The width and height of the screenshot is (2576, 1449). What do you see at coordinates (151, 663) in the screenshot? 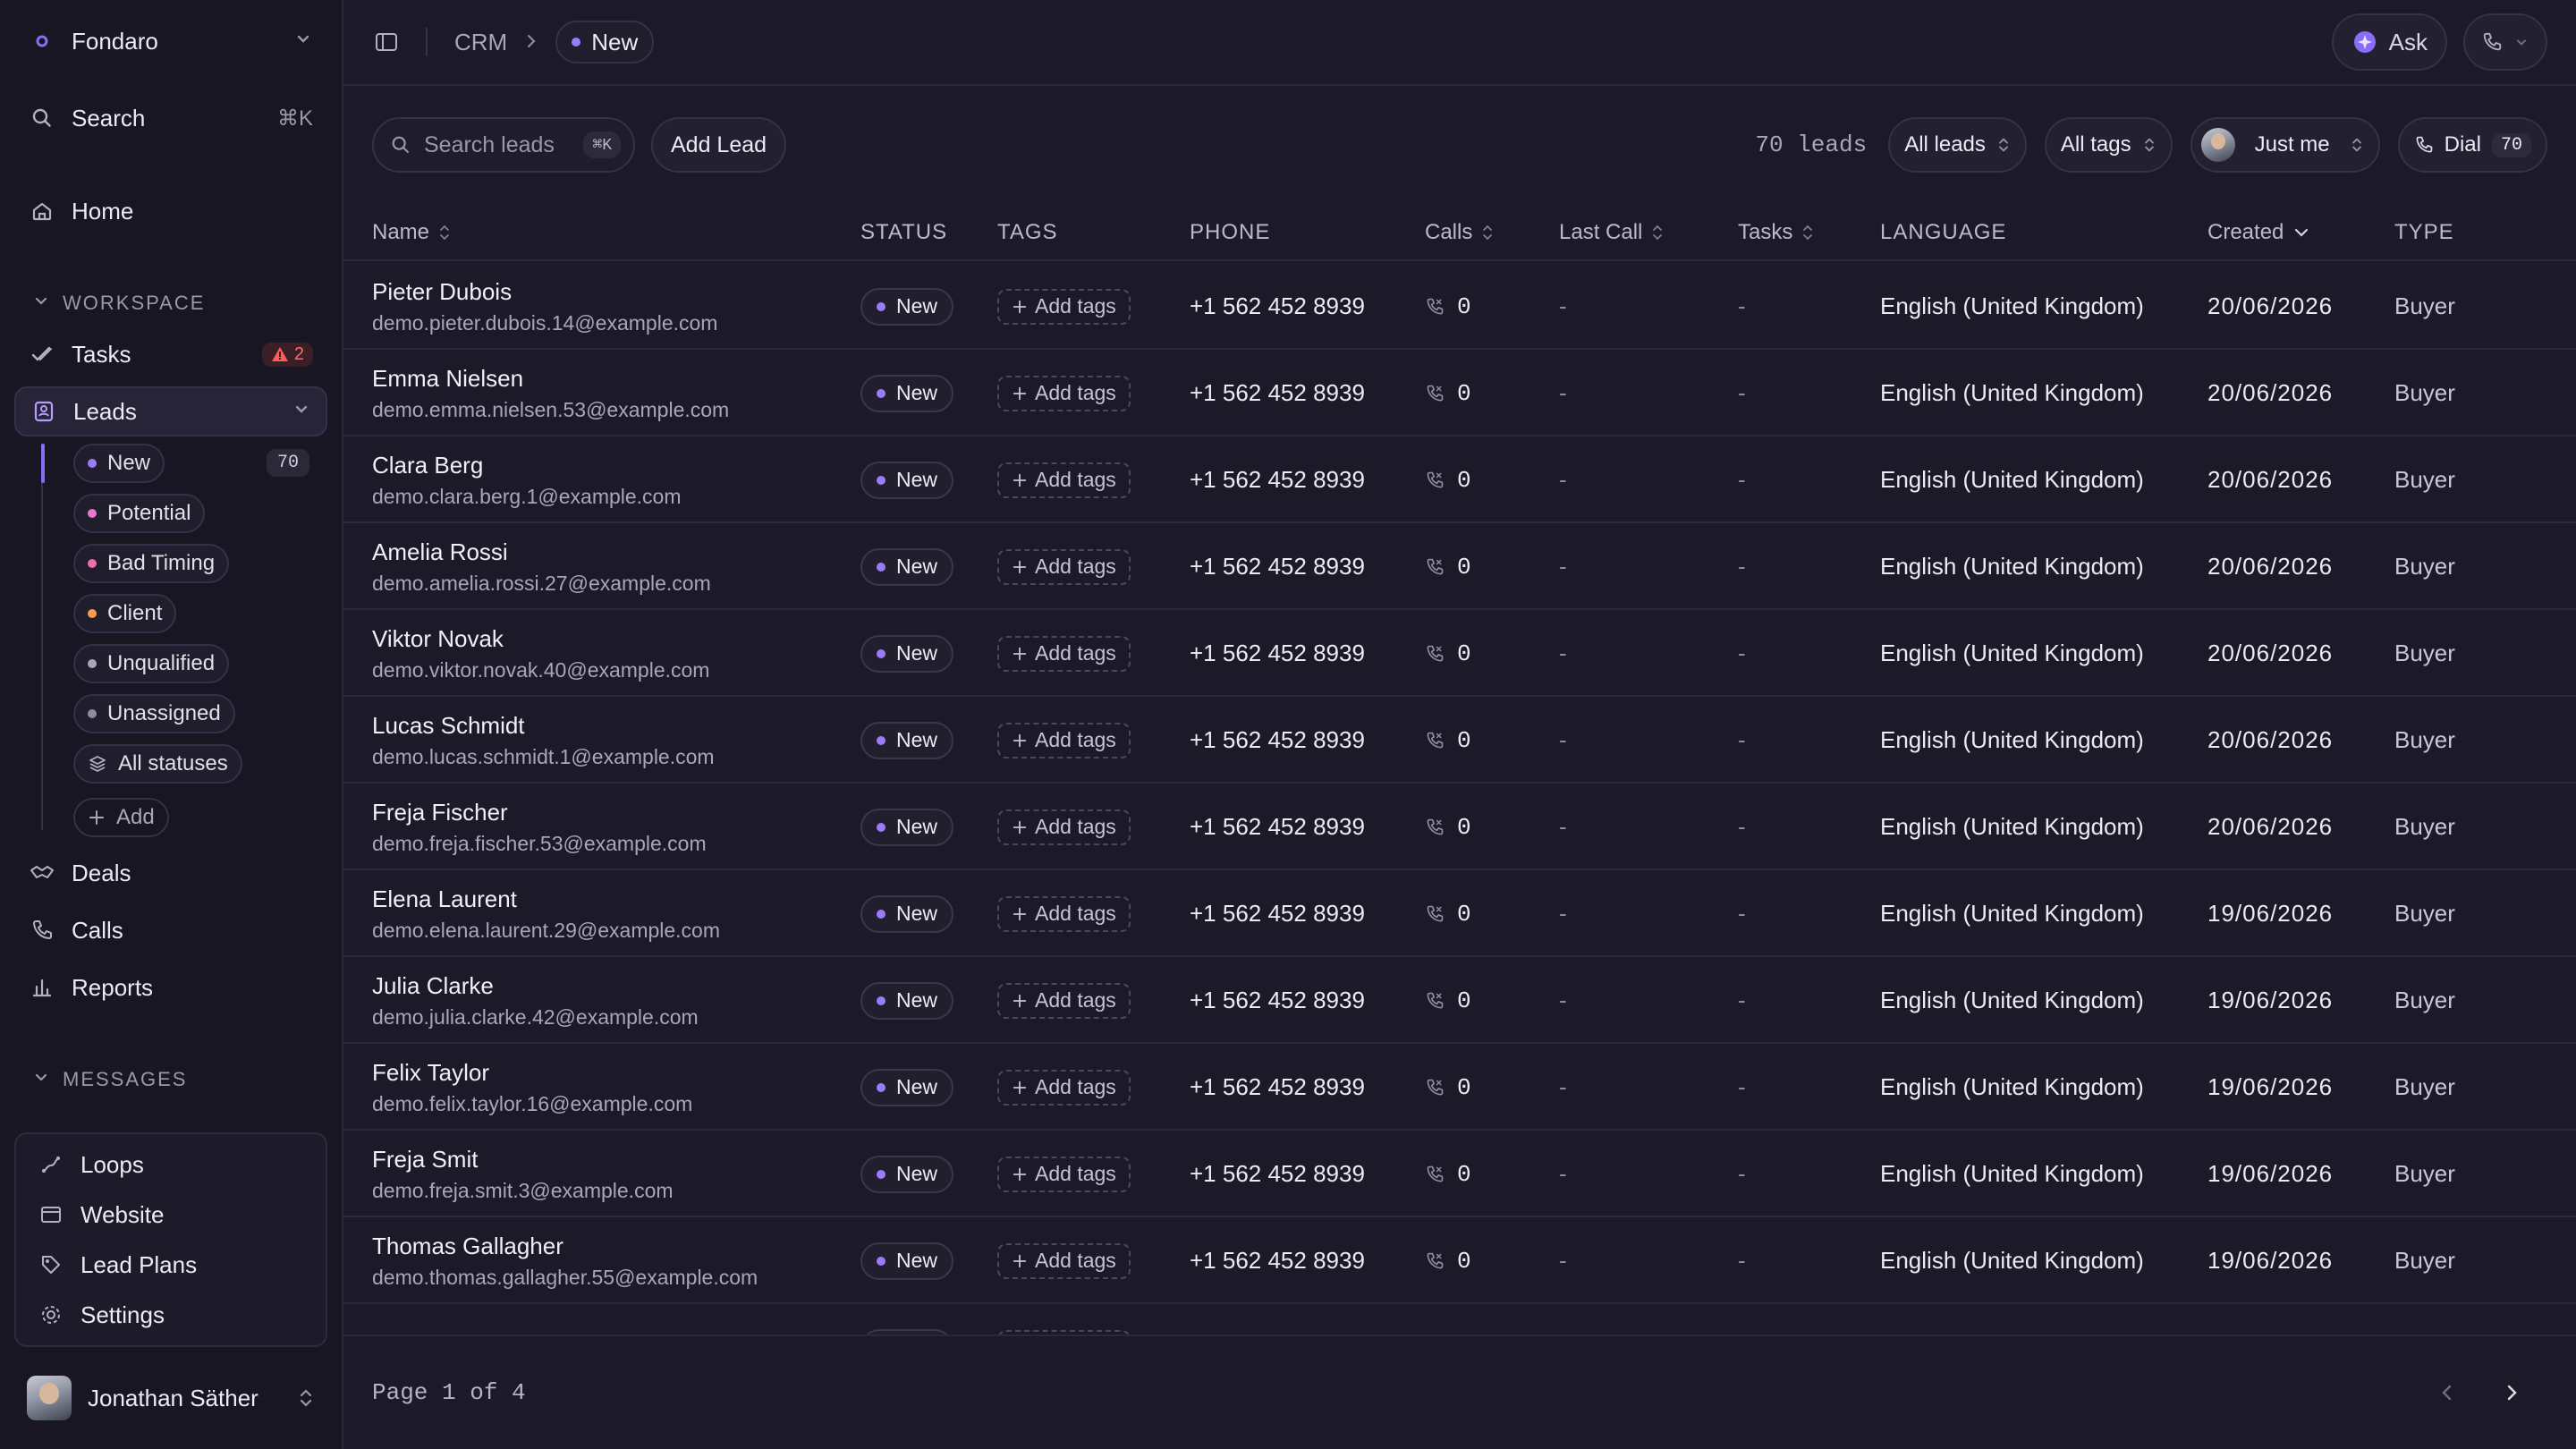
I see `status-item-unqualified: Unqualified` at bounding box center [151, 663].